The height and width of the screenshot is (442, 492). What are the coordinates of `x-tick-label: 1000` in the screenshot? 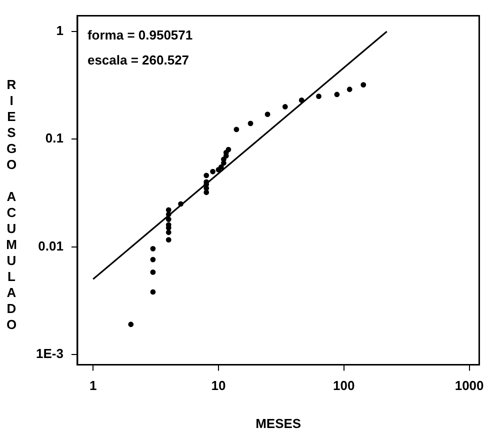 It's located at (469, 386).